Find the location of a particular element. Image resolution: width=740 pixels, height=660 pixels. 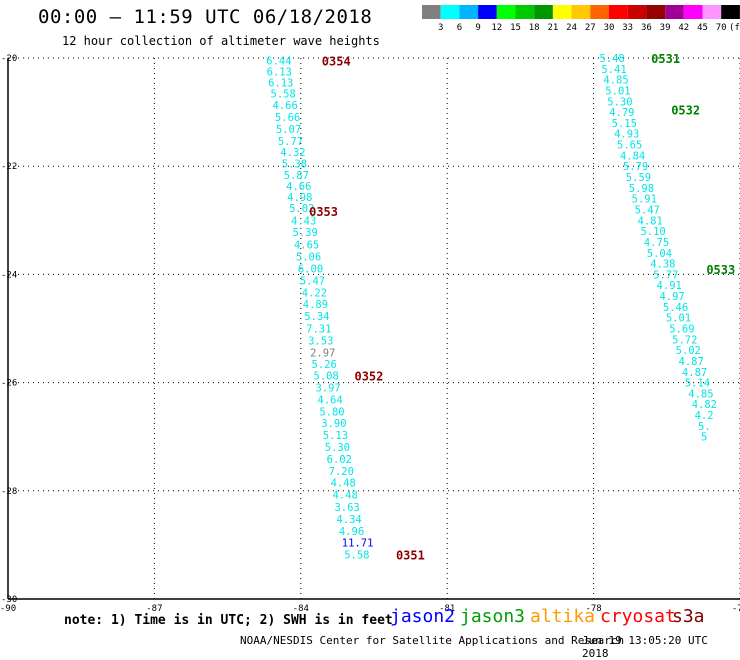

wave-height-point: 5.77 is located at coordinates (290, 142).